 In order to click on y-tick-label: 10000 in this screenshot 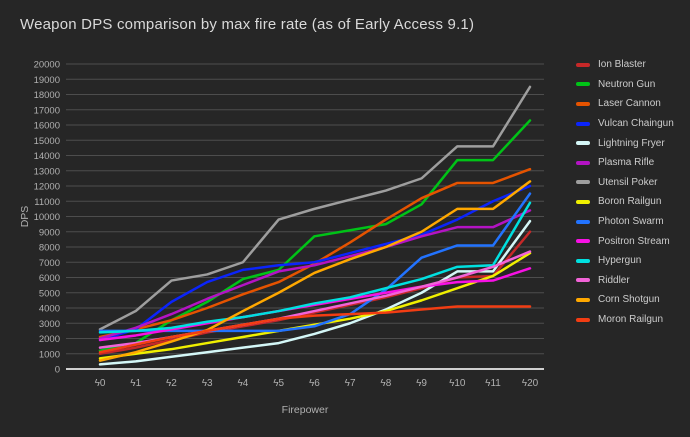, I will do `click(47, 217)`.